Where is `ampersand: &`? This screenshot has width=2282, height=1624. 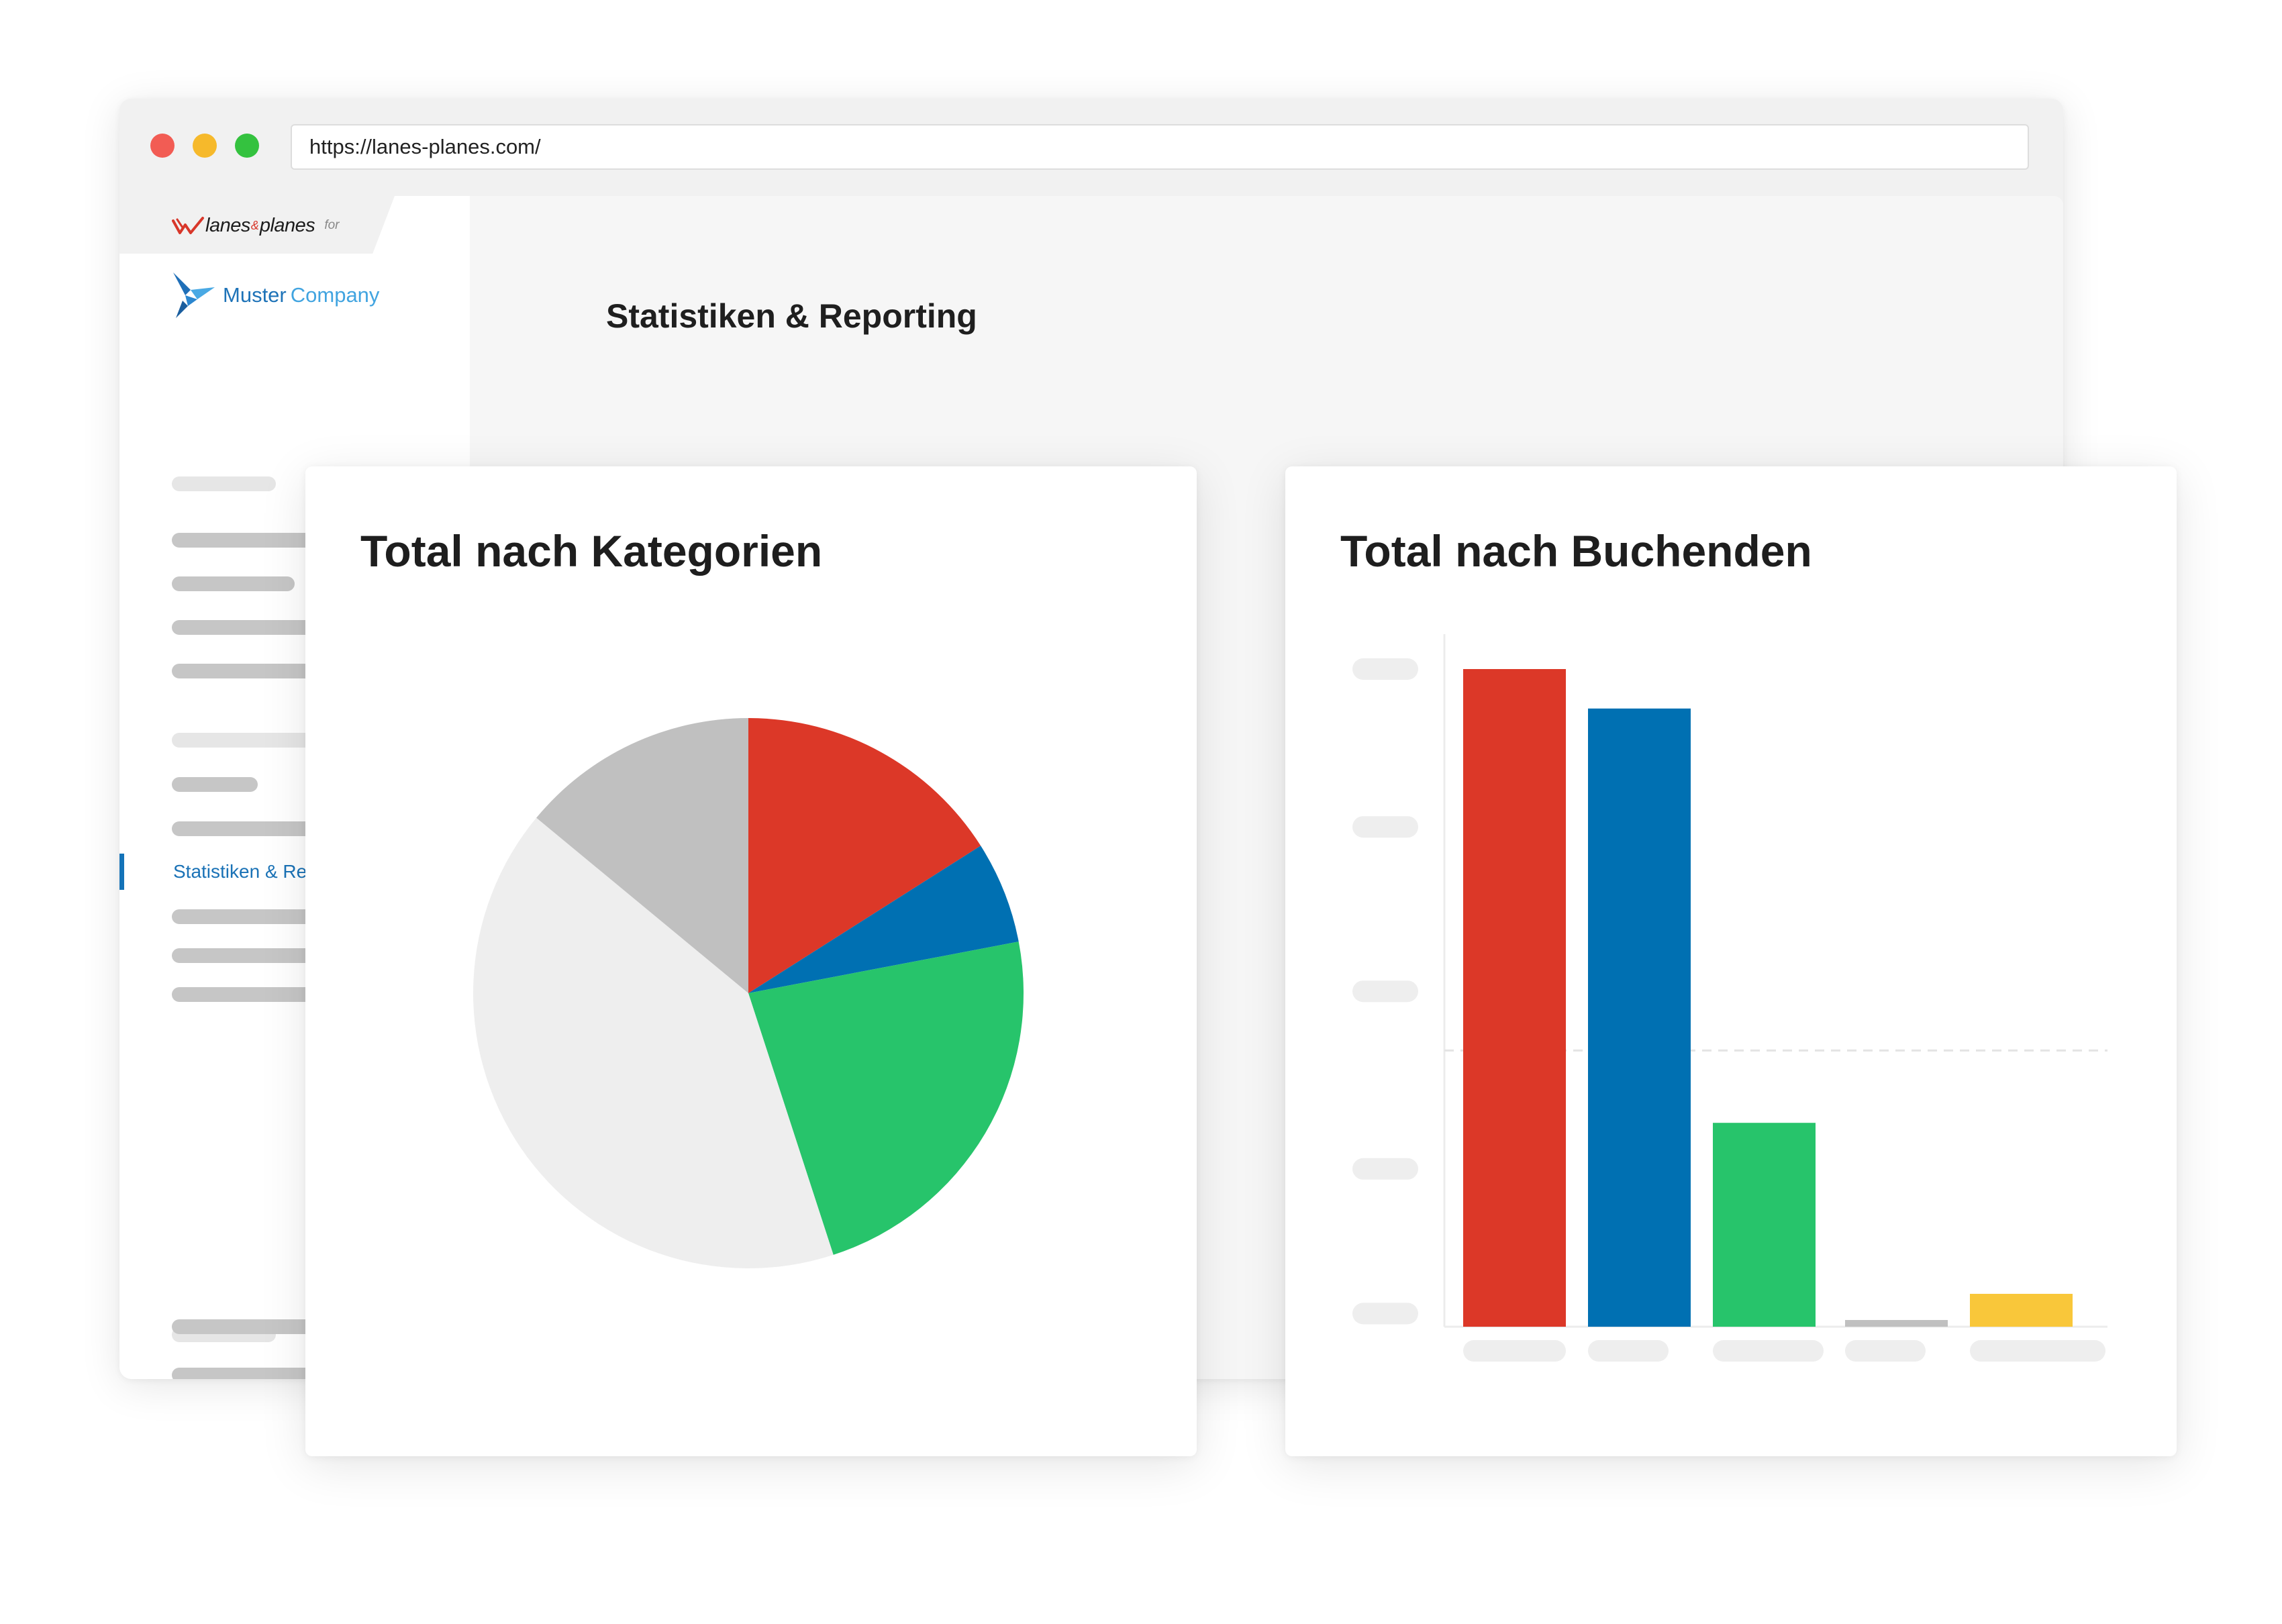
ampersand: & is located at coordinates (254, 225).